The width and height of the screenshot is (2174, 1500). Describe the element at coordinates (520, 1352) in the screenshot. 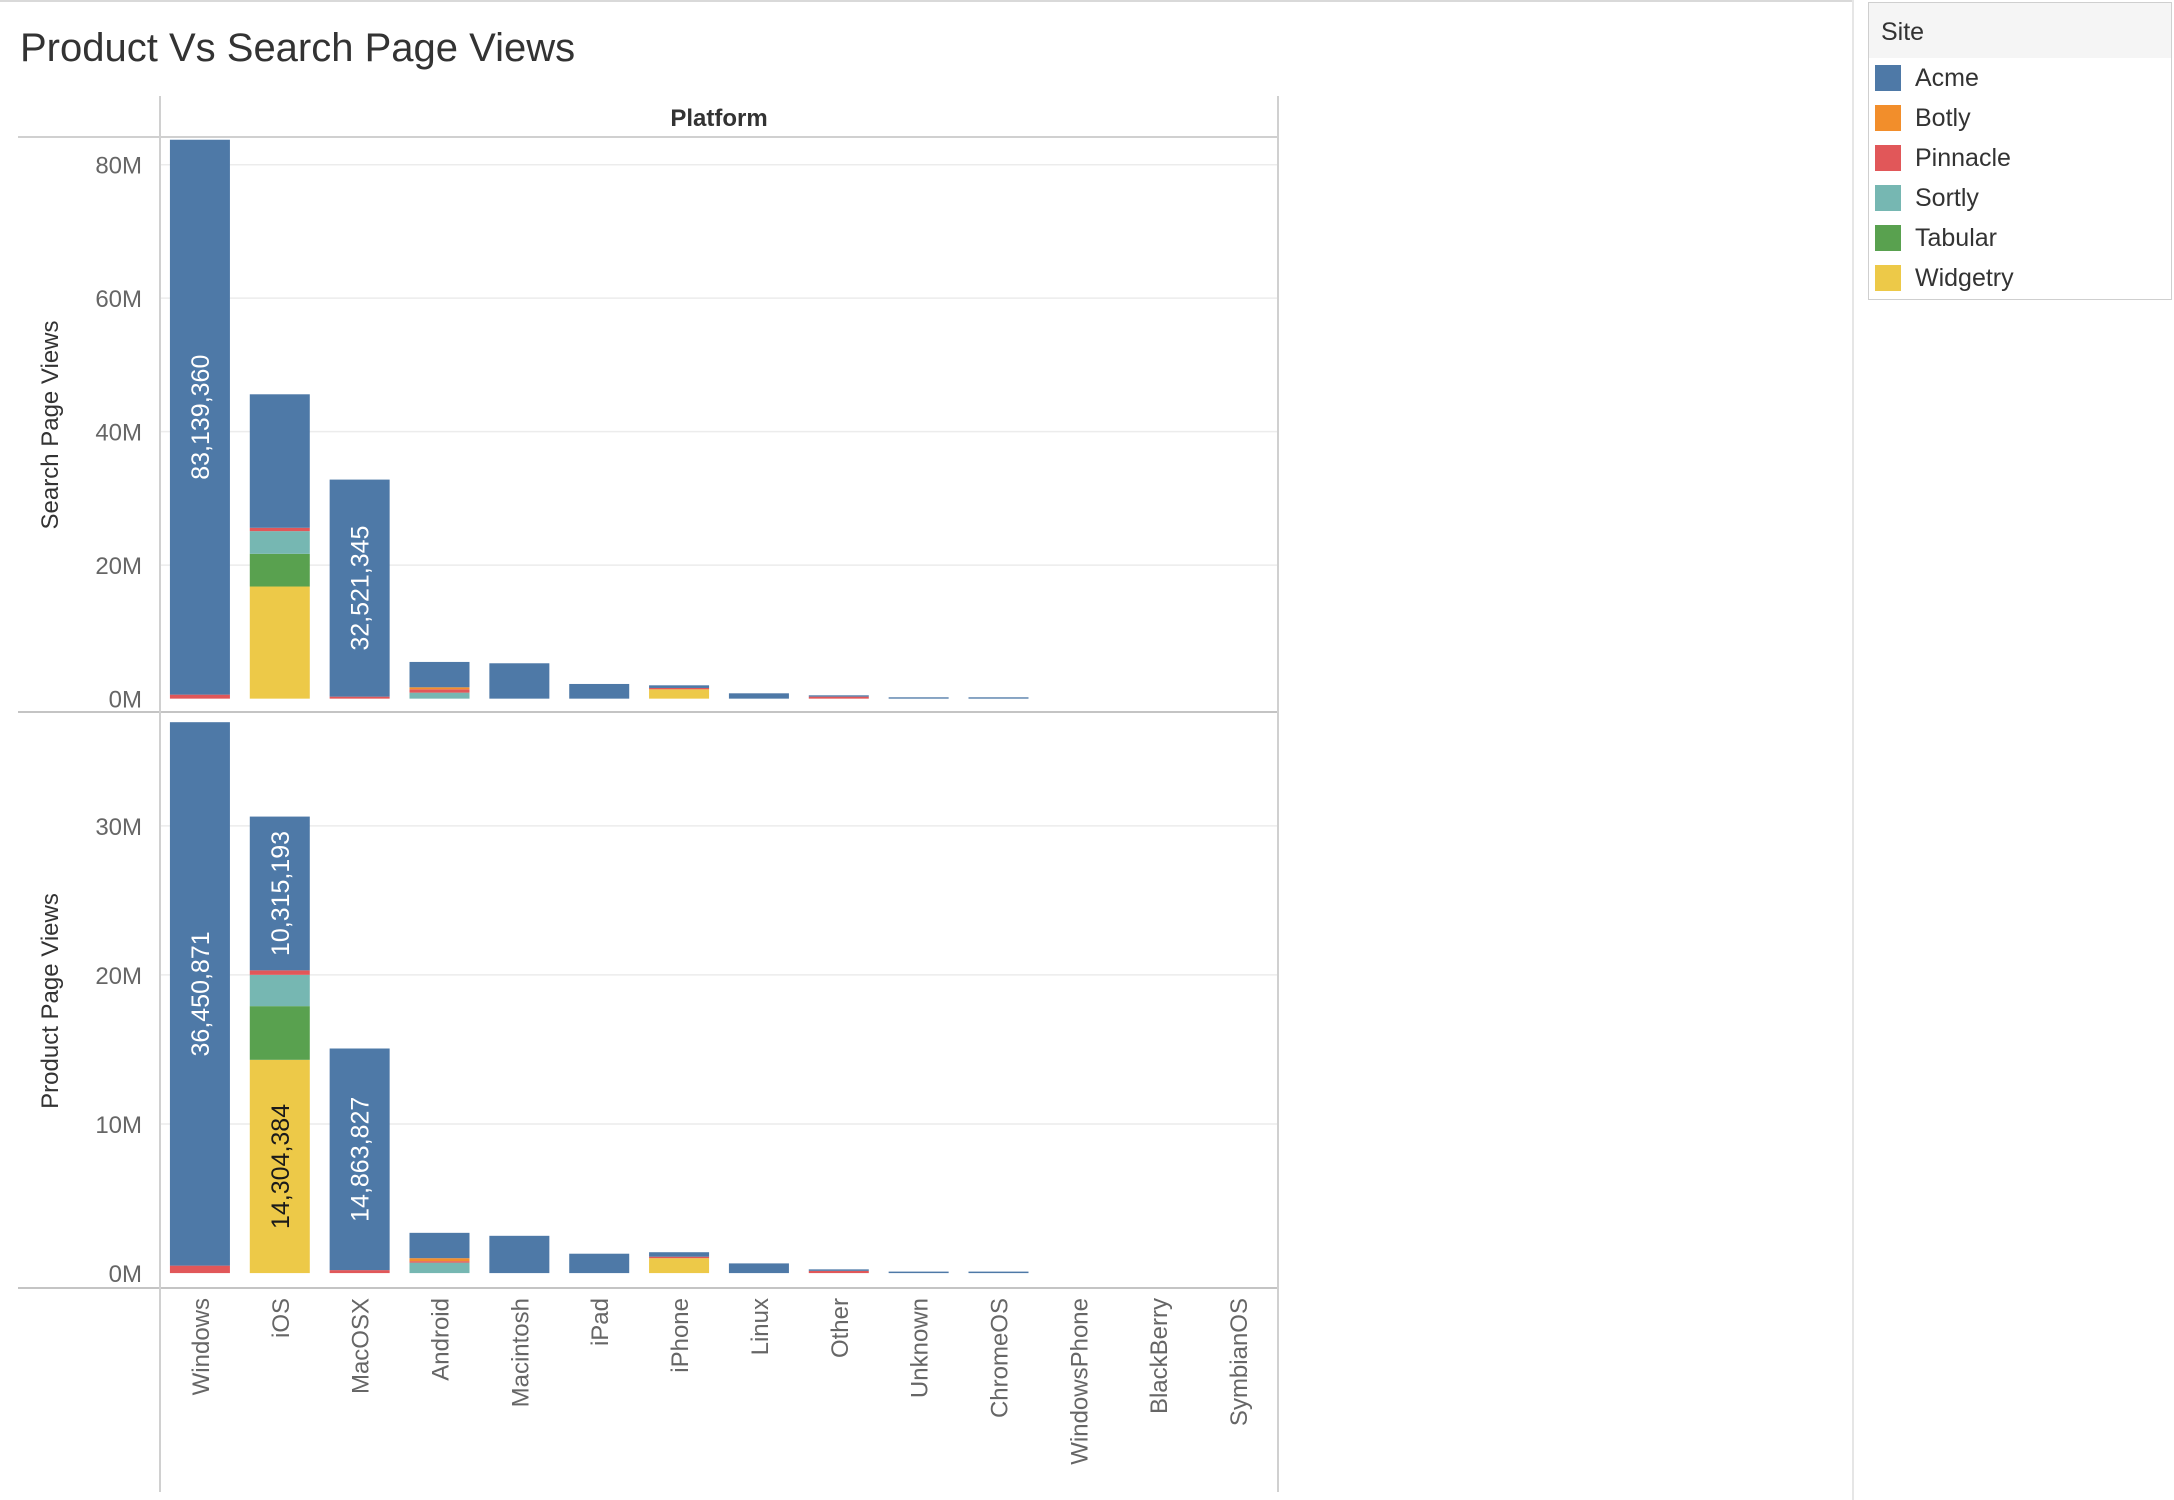

I see `x-category-label: Macintosh` at that location.